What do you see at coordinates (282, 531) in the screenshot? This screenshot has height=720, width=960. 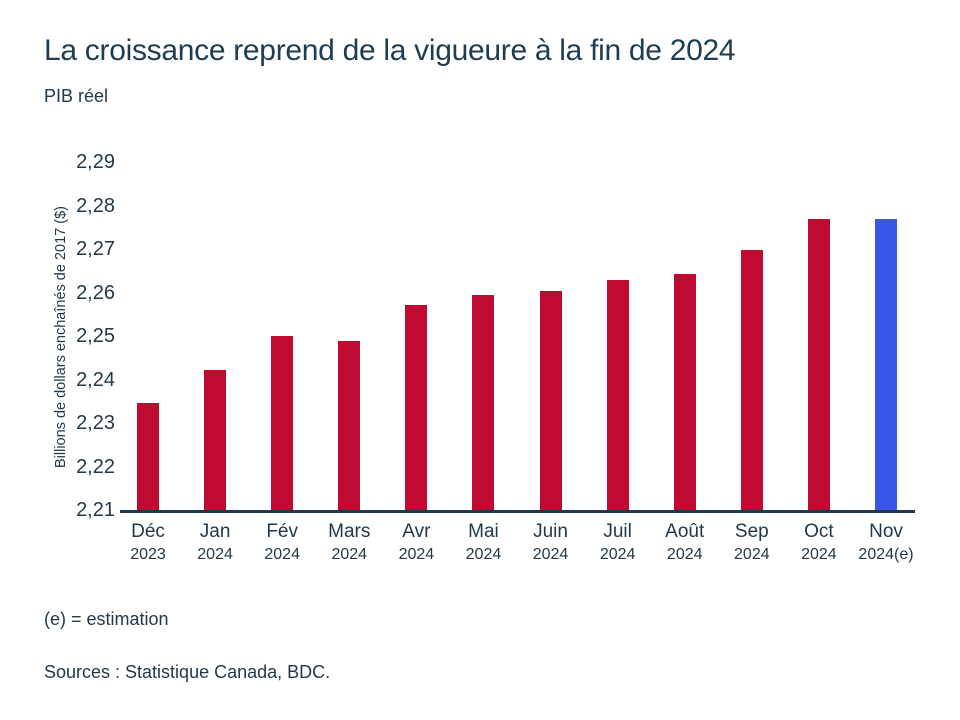 I see `x-tick-month: Fév` at bounding box center [282, 531].